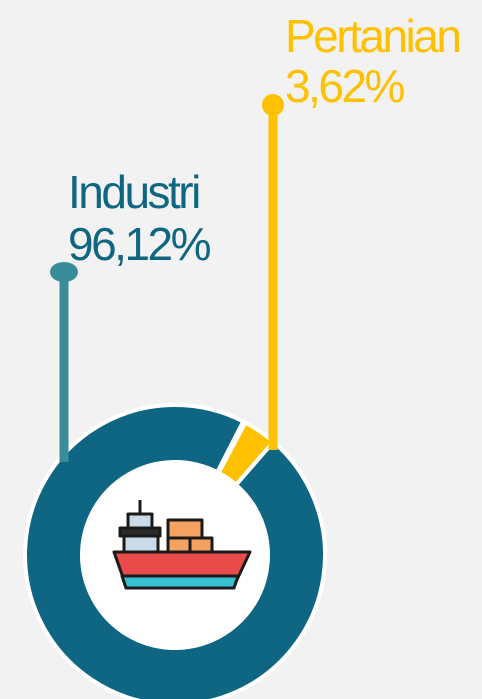 The height and width of the screenshot is (699, 482). I want to click on value-label: 96,12%, so click(139, 244).